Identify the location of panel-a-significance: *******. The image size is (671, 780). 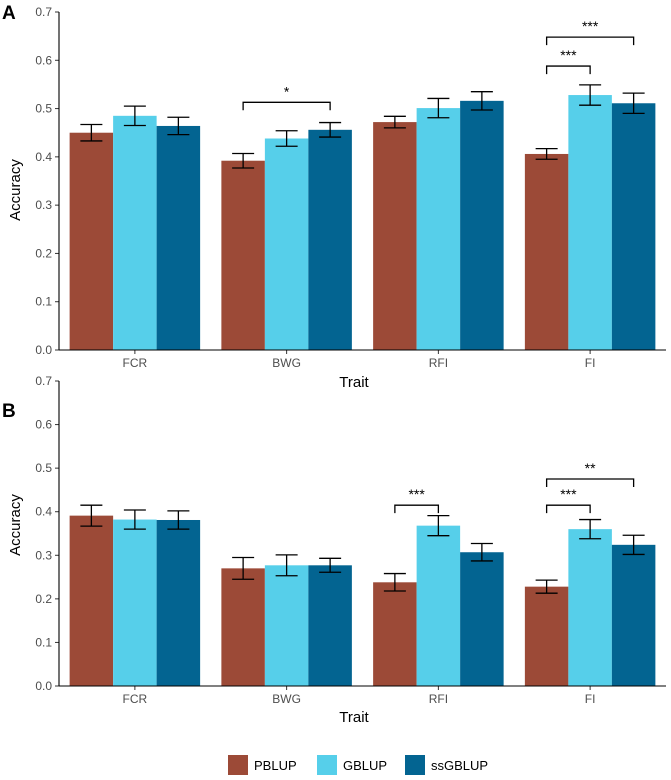
(438, 64).